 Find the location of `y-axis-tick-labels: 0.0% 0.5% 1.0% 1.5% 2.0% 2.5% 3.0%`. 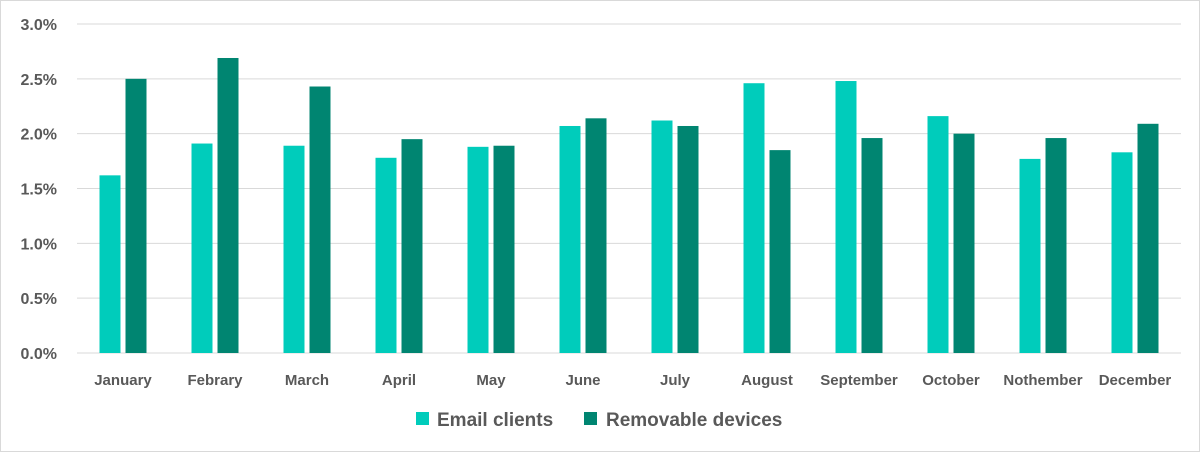

y-axis-tick-labels: 0.0% 0.5% 1.0% 1.5% 2.0% 2.5% 3.0% is located at coordinates (39, 190).